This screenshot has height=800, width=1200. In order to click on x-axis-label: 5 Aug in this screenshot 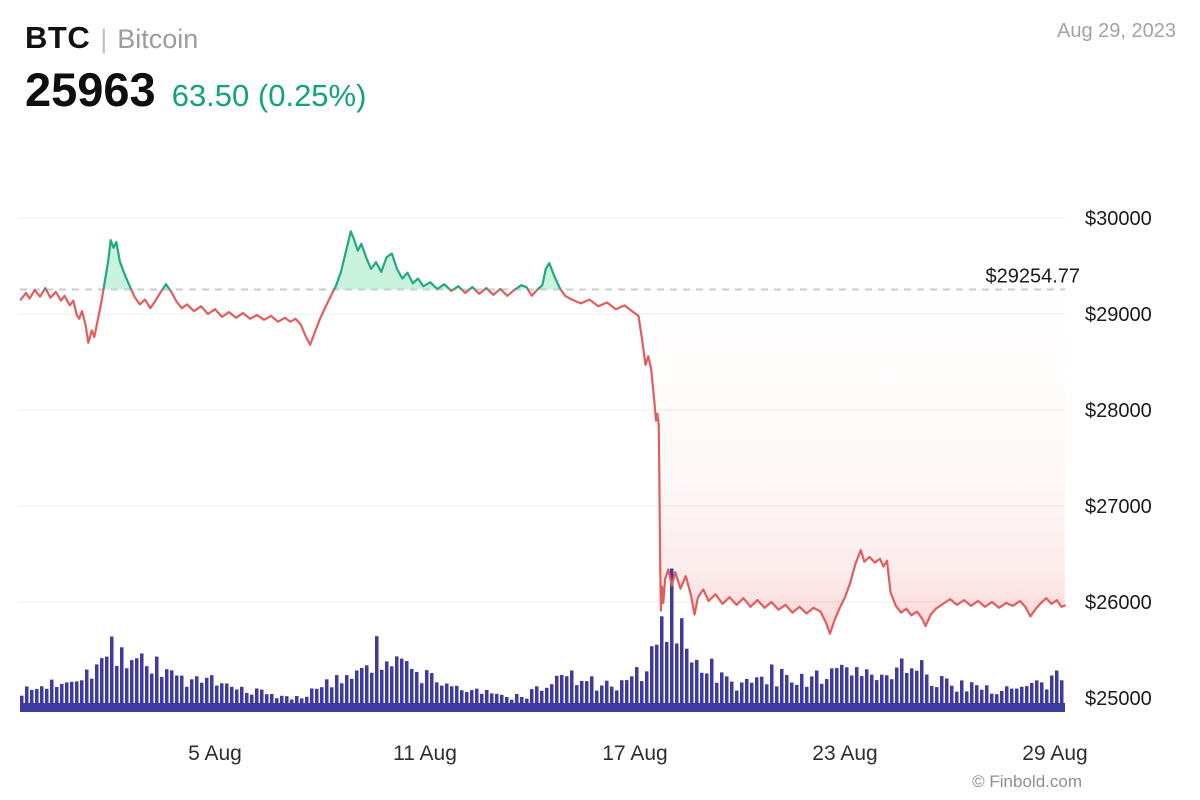, I will do `click(215, 753)`.